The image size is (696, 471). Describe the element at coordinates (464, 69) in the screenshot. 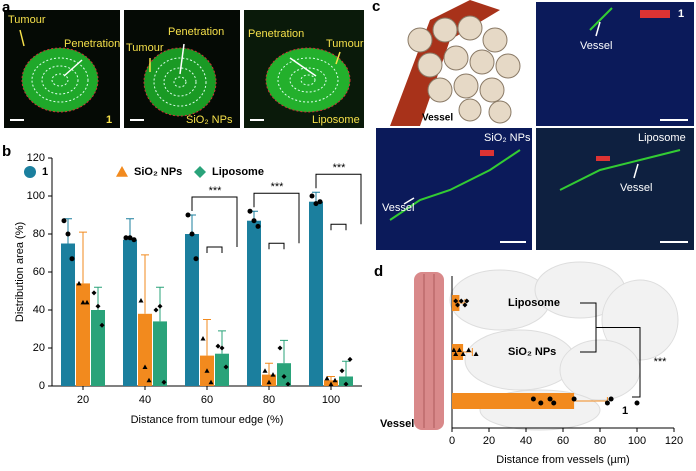

I see `particles` at that location.